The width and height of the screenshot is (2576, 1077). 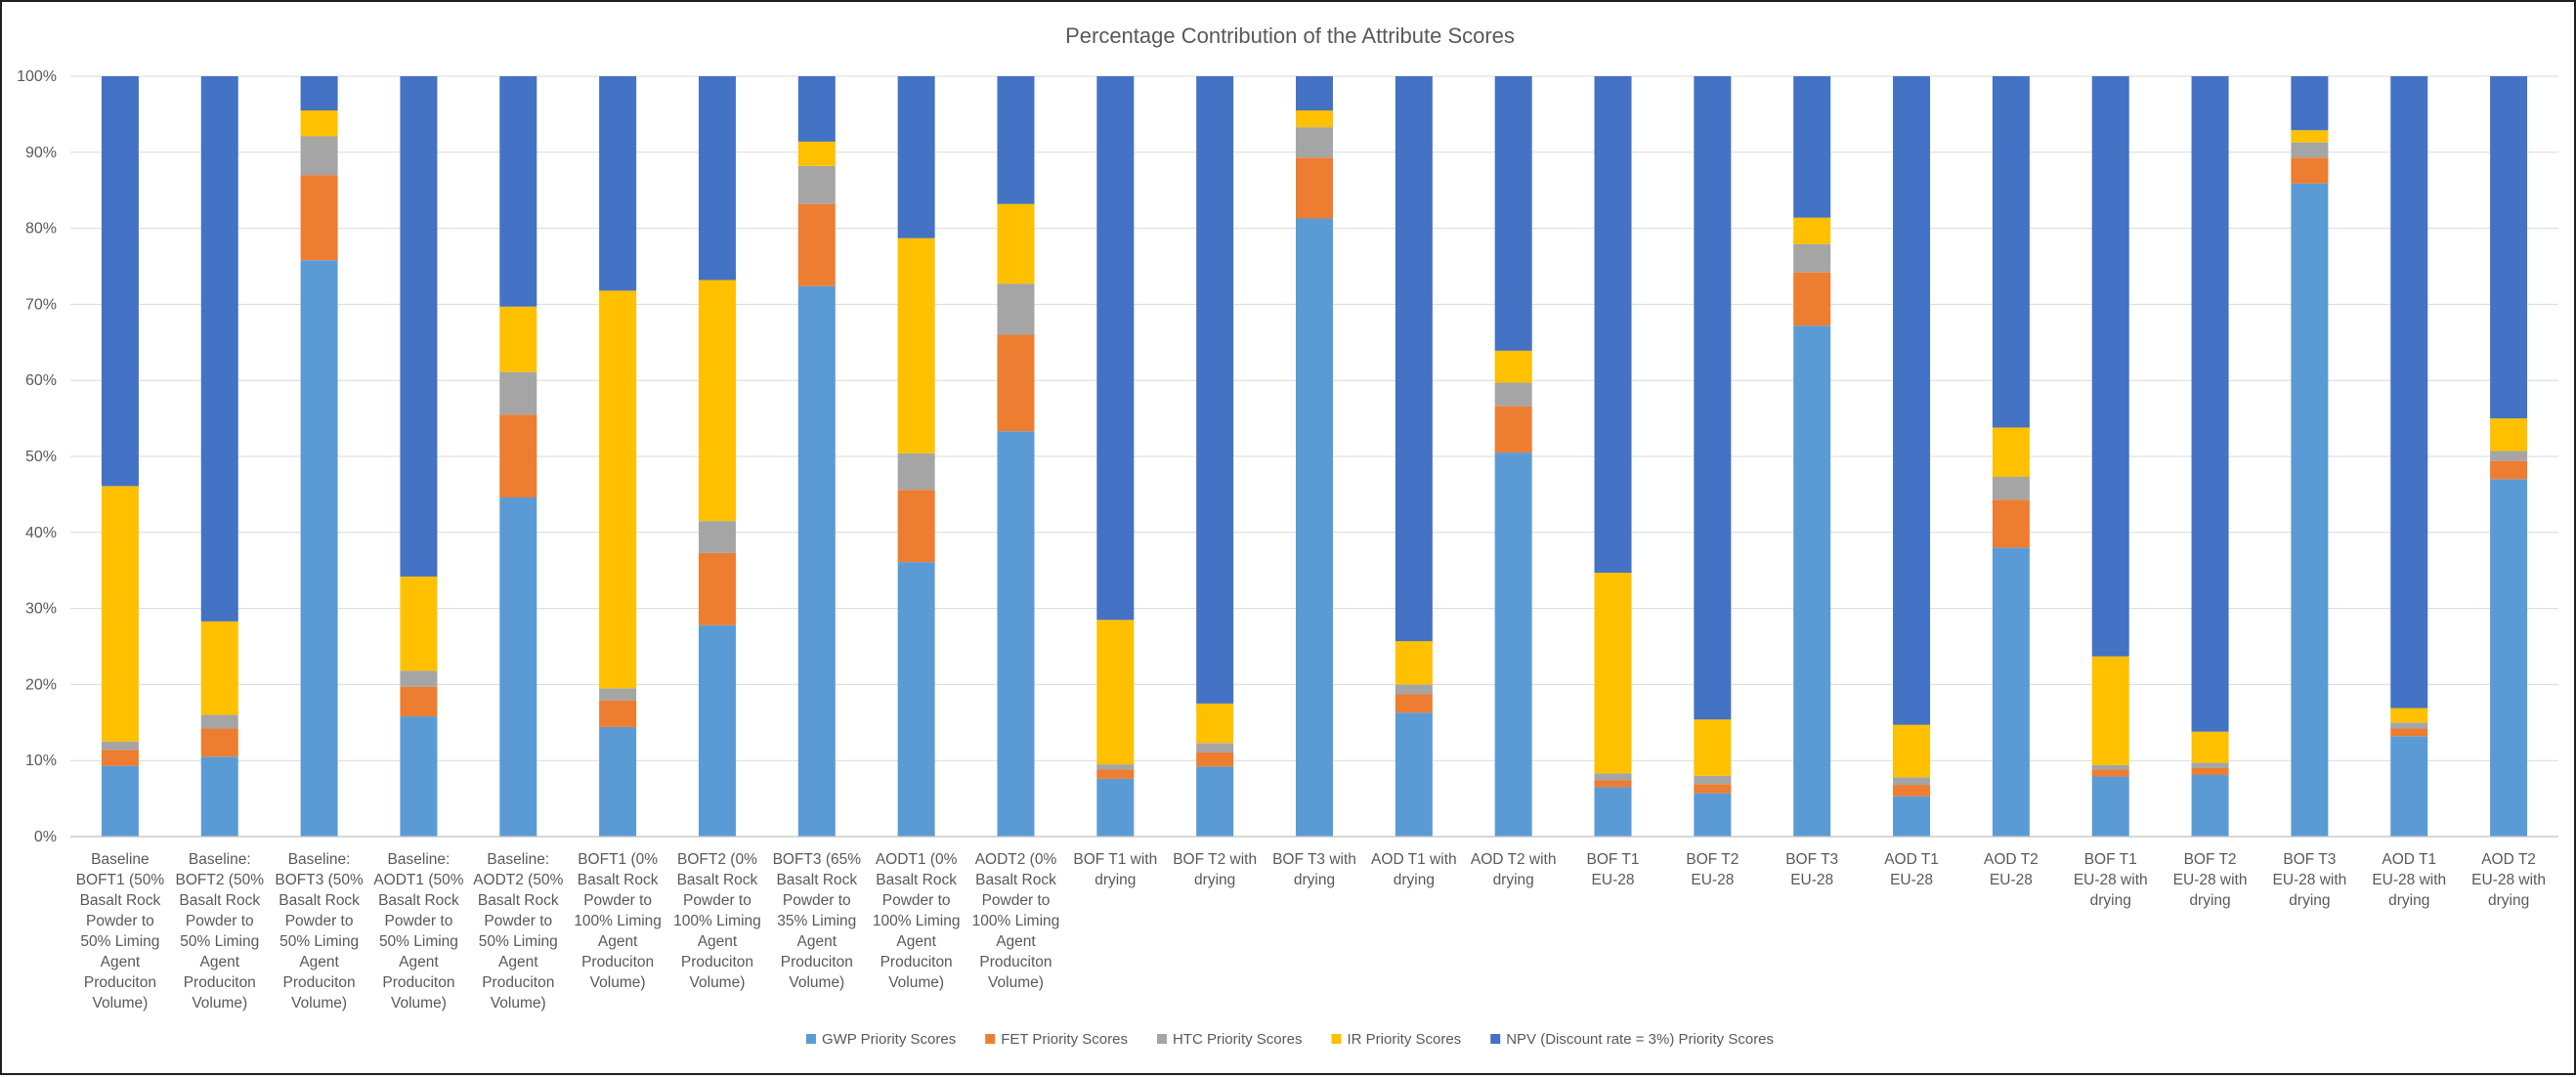 What do you see at coordinates (1215, 869) in the screenshot?
I see `x-category-label: BOF T2 with drying` at bounding box center [1215, 869].